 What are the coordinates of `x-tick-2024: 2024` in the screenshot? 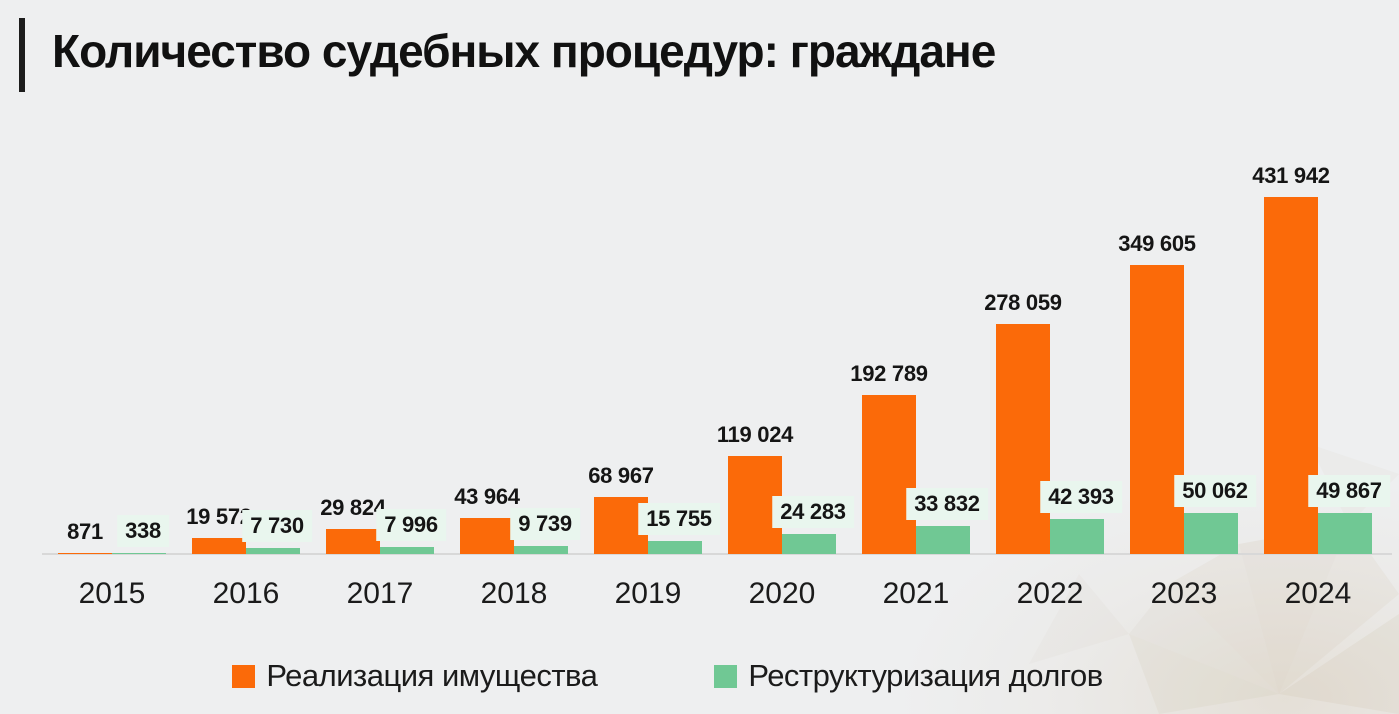 It's located at (1318, 593).